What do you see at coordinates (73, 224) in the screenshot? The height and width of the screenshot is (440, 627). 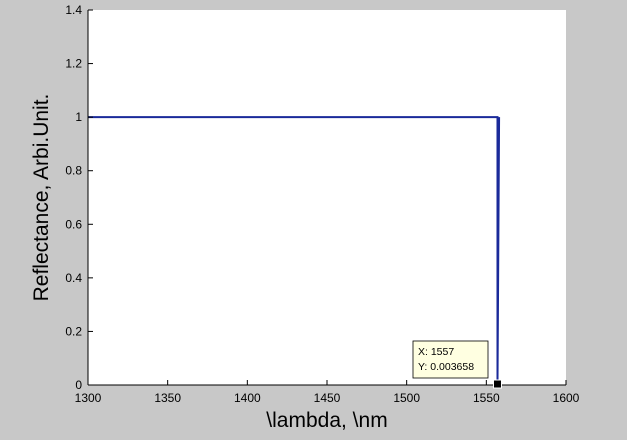 I see `y-tick-label: 0.6` at bounding box center [73, 224].